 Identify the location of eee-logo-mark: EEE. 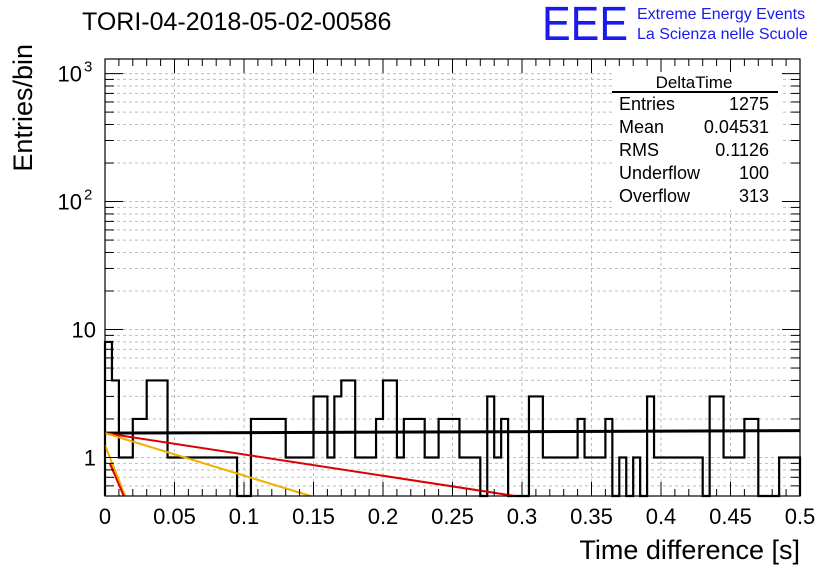
(585, 25).